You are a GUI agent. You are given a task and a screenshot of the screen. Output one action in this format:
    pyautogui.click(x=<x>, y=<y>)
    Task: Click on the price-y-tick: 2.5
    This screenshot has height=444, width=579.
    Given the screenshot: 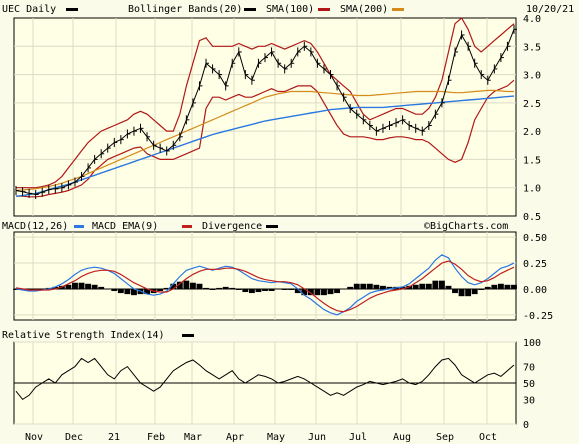 What is the action you would take?
    pyautogui.click(x=532, y=104)
    